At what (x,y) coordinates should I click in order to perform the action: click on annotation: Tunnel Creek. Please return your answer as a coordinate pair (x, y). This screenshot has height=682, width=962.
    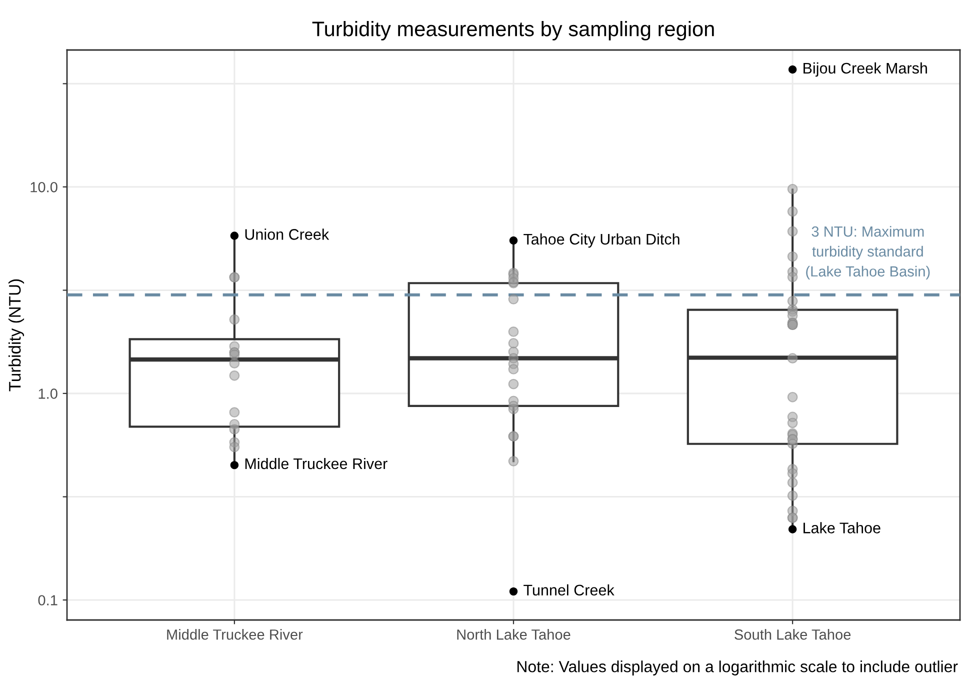
    Looking at the image, I should click on (569, 590).